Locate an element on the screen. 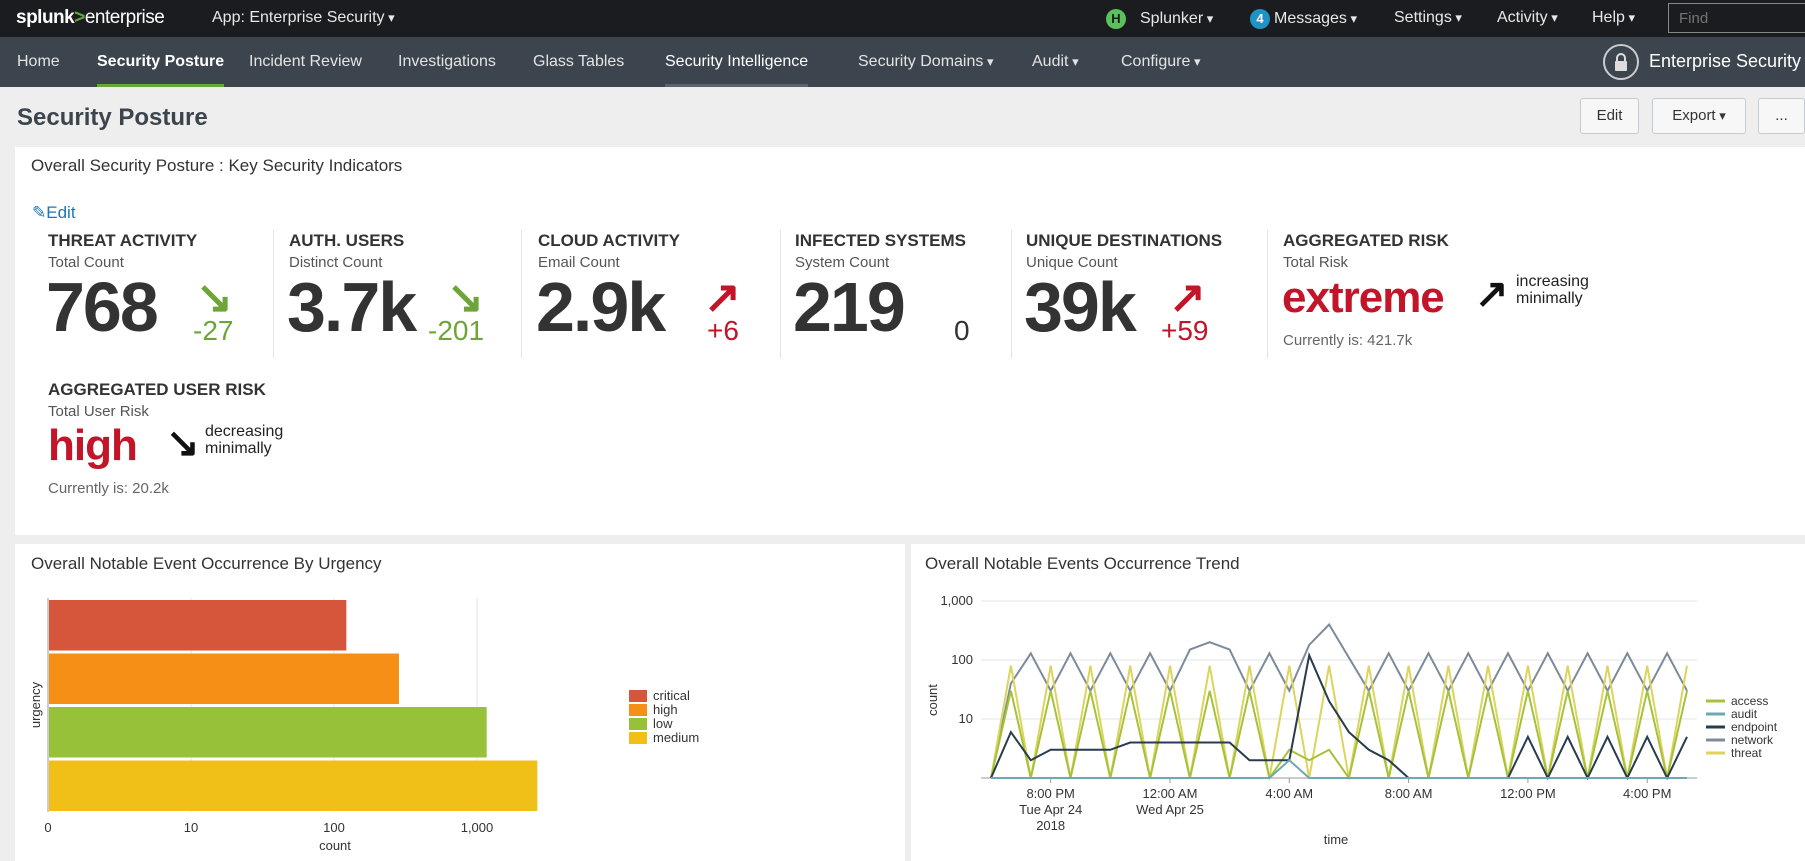 This screenshot has width=1805, height=861. x-axis-label: count is located at coordinates (335, 845).